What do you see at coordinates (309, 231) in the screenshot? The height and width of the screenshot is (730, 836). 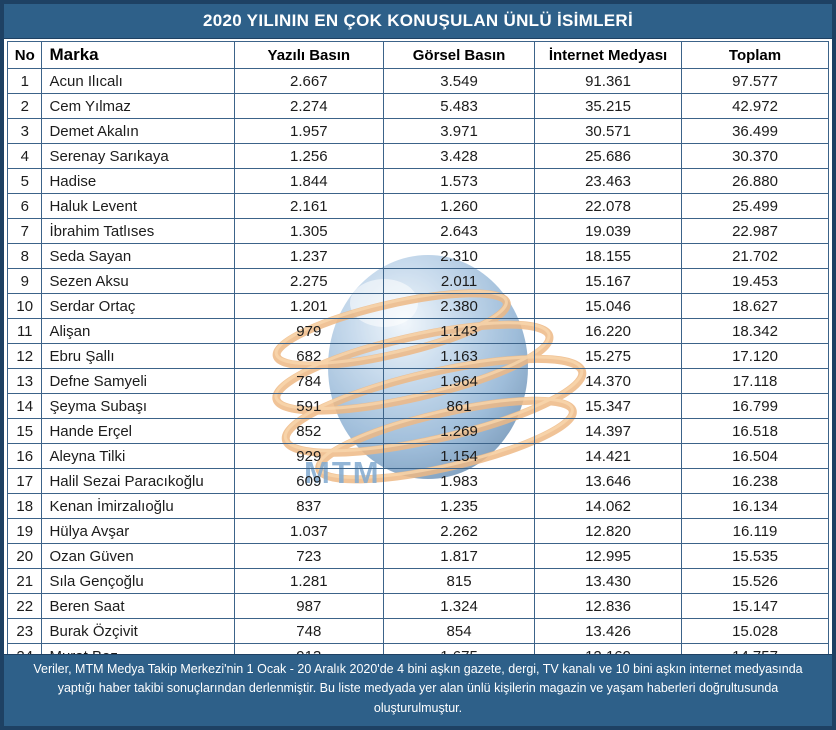 I see `cell-yazili-basin: 1.305` at bounding box center [309, 231].